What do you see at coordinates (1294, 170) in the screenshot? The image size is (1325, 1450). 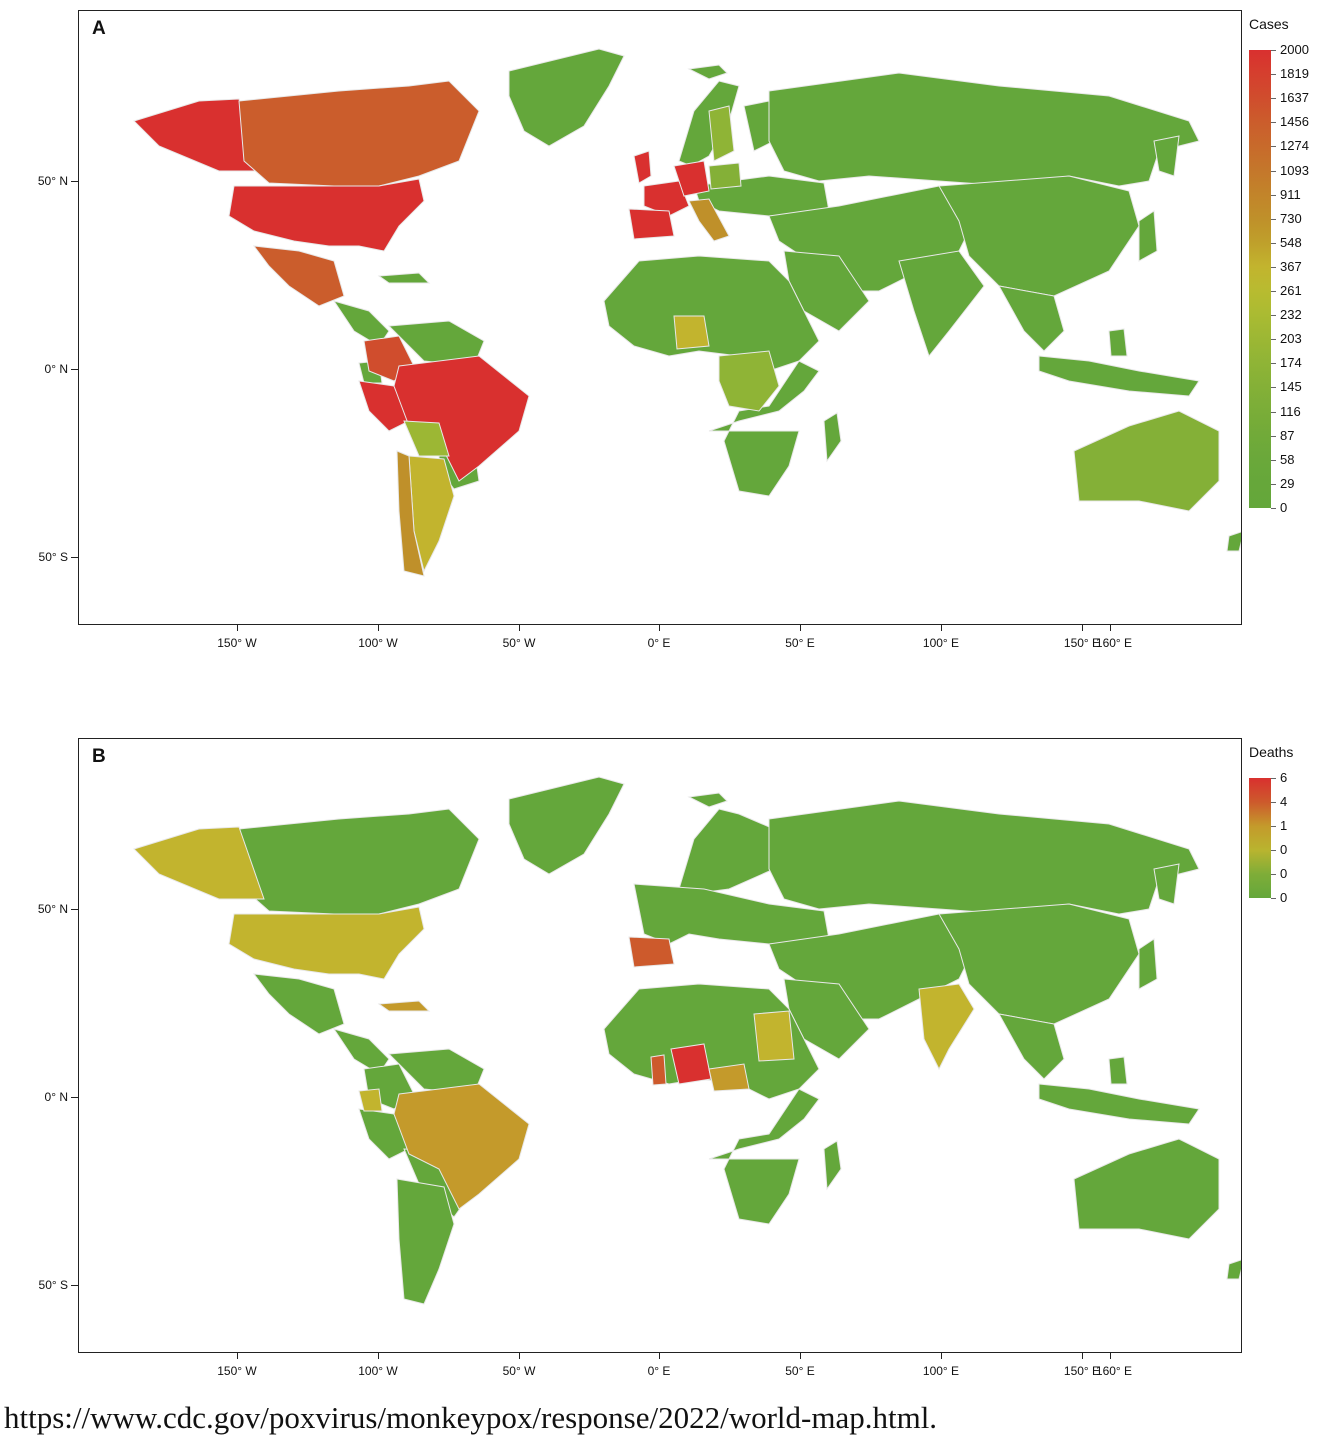 I see `legend-label: 1093` at bounding box center [1294, 170].